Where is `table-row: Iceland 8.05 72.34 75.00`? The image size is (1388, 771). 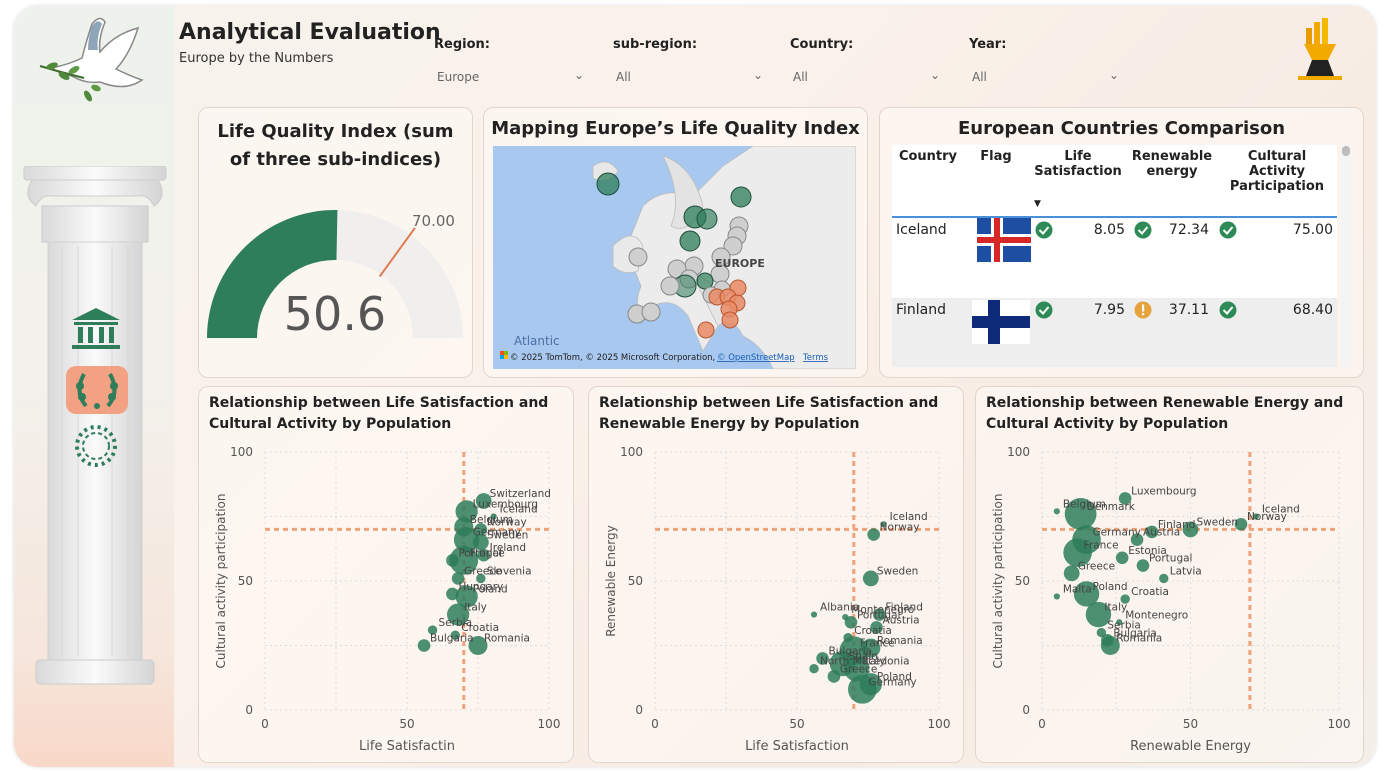
table-row: Iceland 8.05 72.34 75.00 is located at coordinates (1114, 258).